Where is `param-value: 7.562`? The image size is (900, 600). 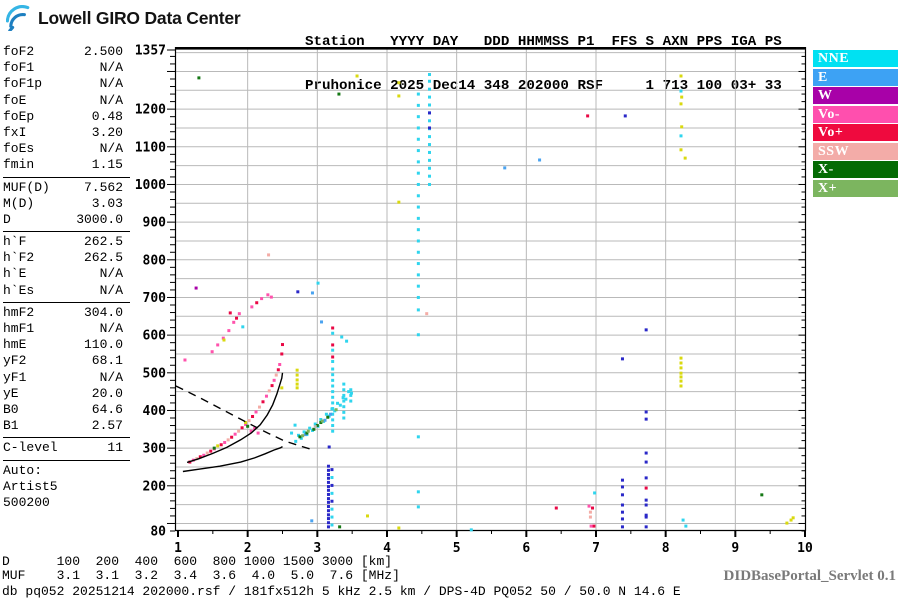
param-value: 7.562 is located at coordinates (103, 187).